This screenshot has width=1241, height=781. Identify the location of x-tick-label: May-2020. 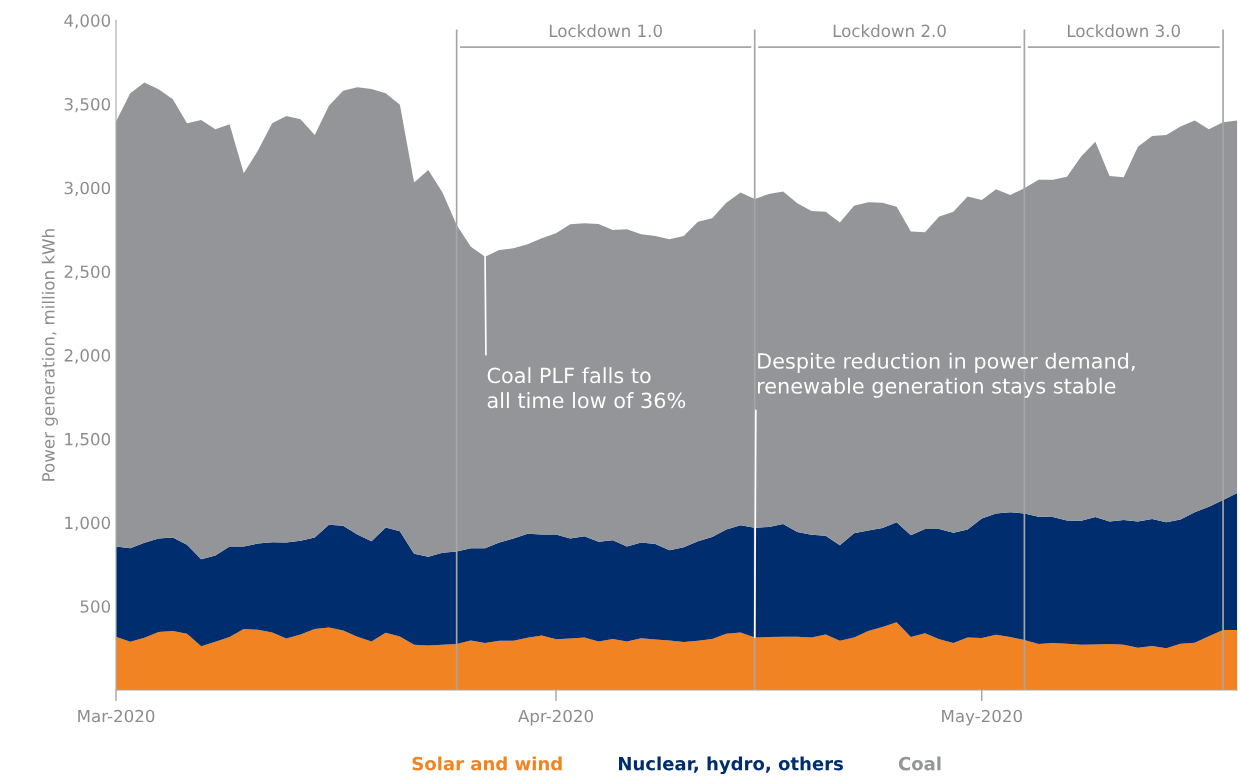
(982, 717).